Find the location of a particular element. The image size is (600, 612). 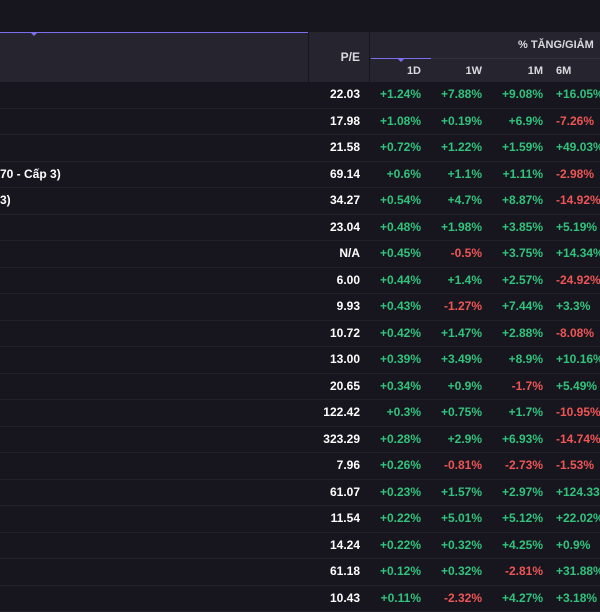

table-row: 9.93+0.43%-1.27%+7.44%+3.3% is located at coordinates (300, 307).